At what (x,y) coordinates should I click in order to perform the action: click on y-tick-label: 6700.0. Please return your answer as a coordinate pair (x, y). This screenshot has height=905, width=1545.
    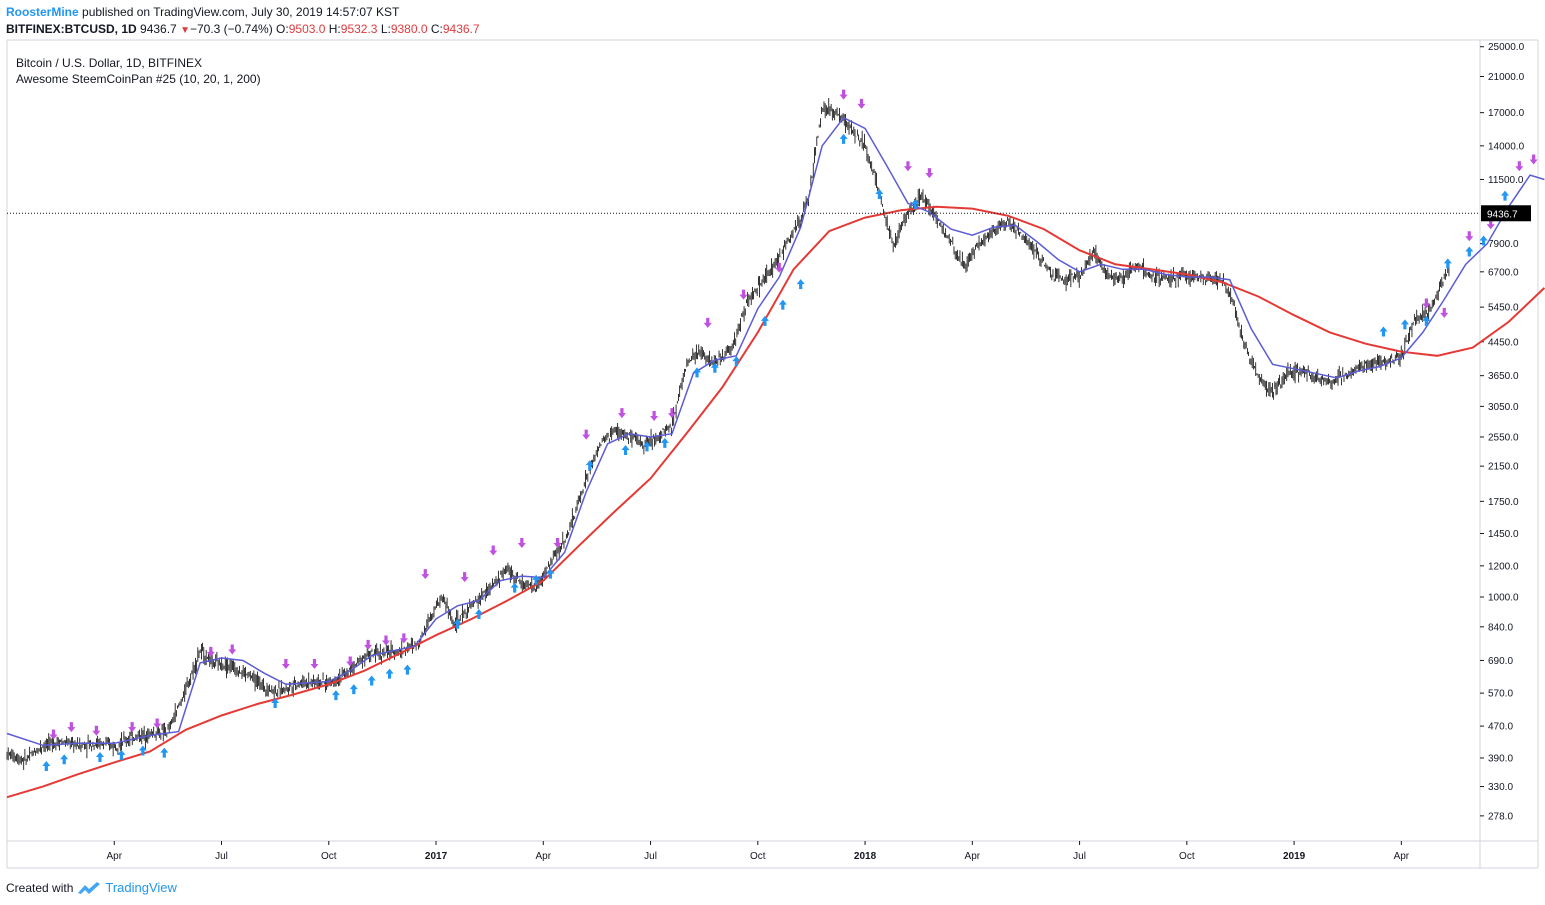
    Looking at the image, I should click on (1503, 272).